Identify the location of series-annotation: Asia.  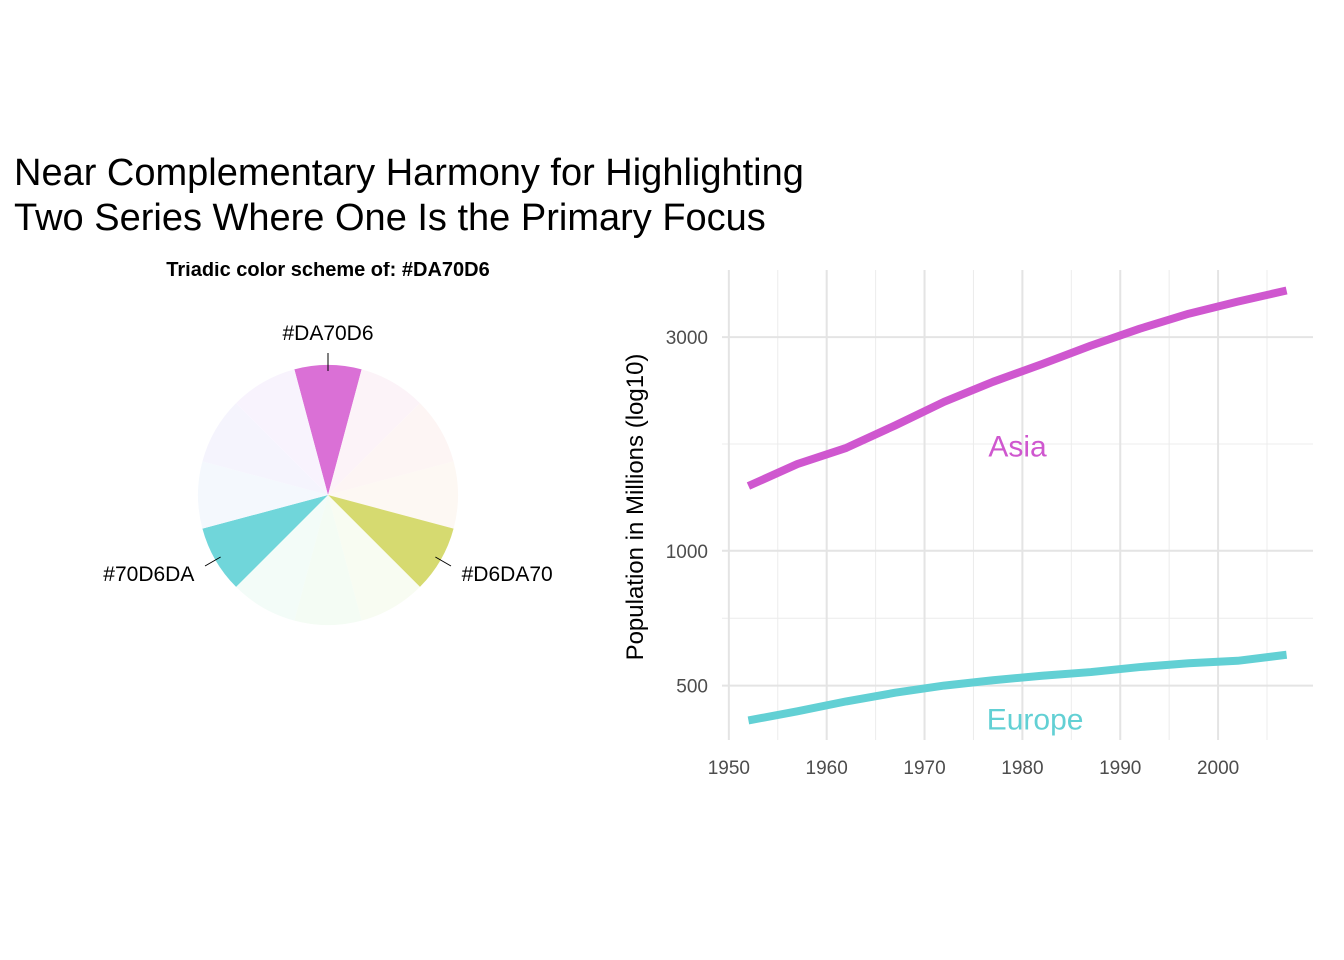
(1017, 447).